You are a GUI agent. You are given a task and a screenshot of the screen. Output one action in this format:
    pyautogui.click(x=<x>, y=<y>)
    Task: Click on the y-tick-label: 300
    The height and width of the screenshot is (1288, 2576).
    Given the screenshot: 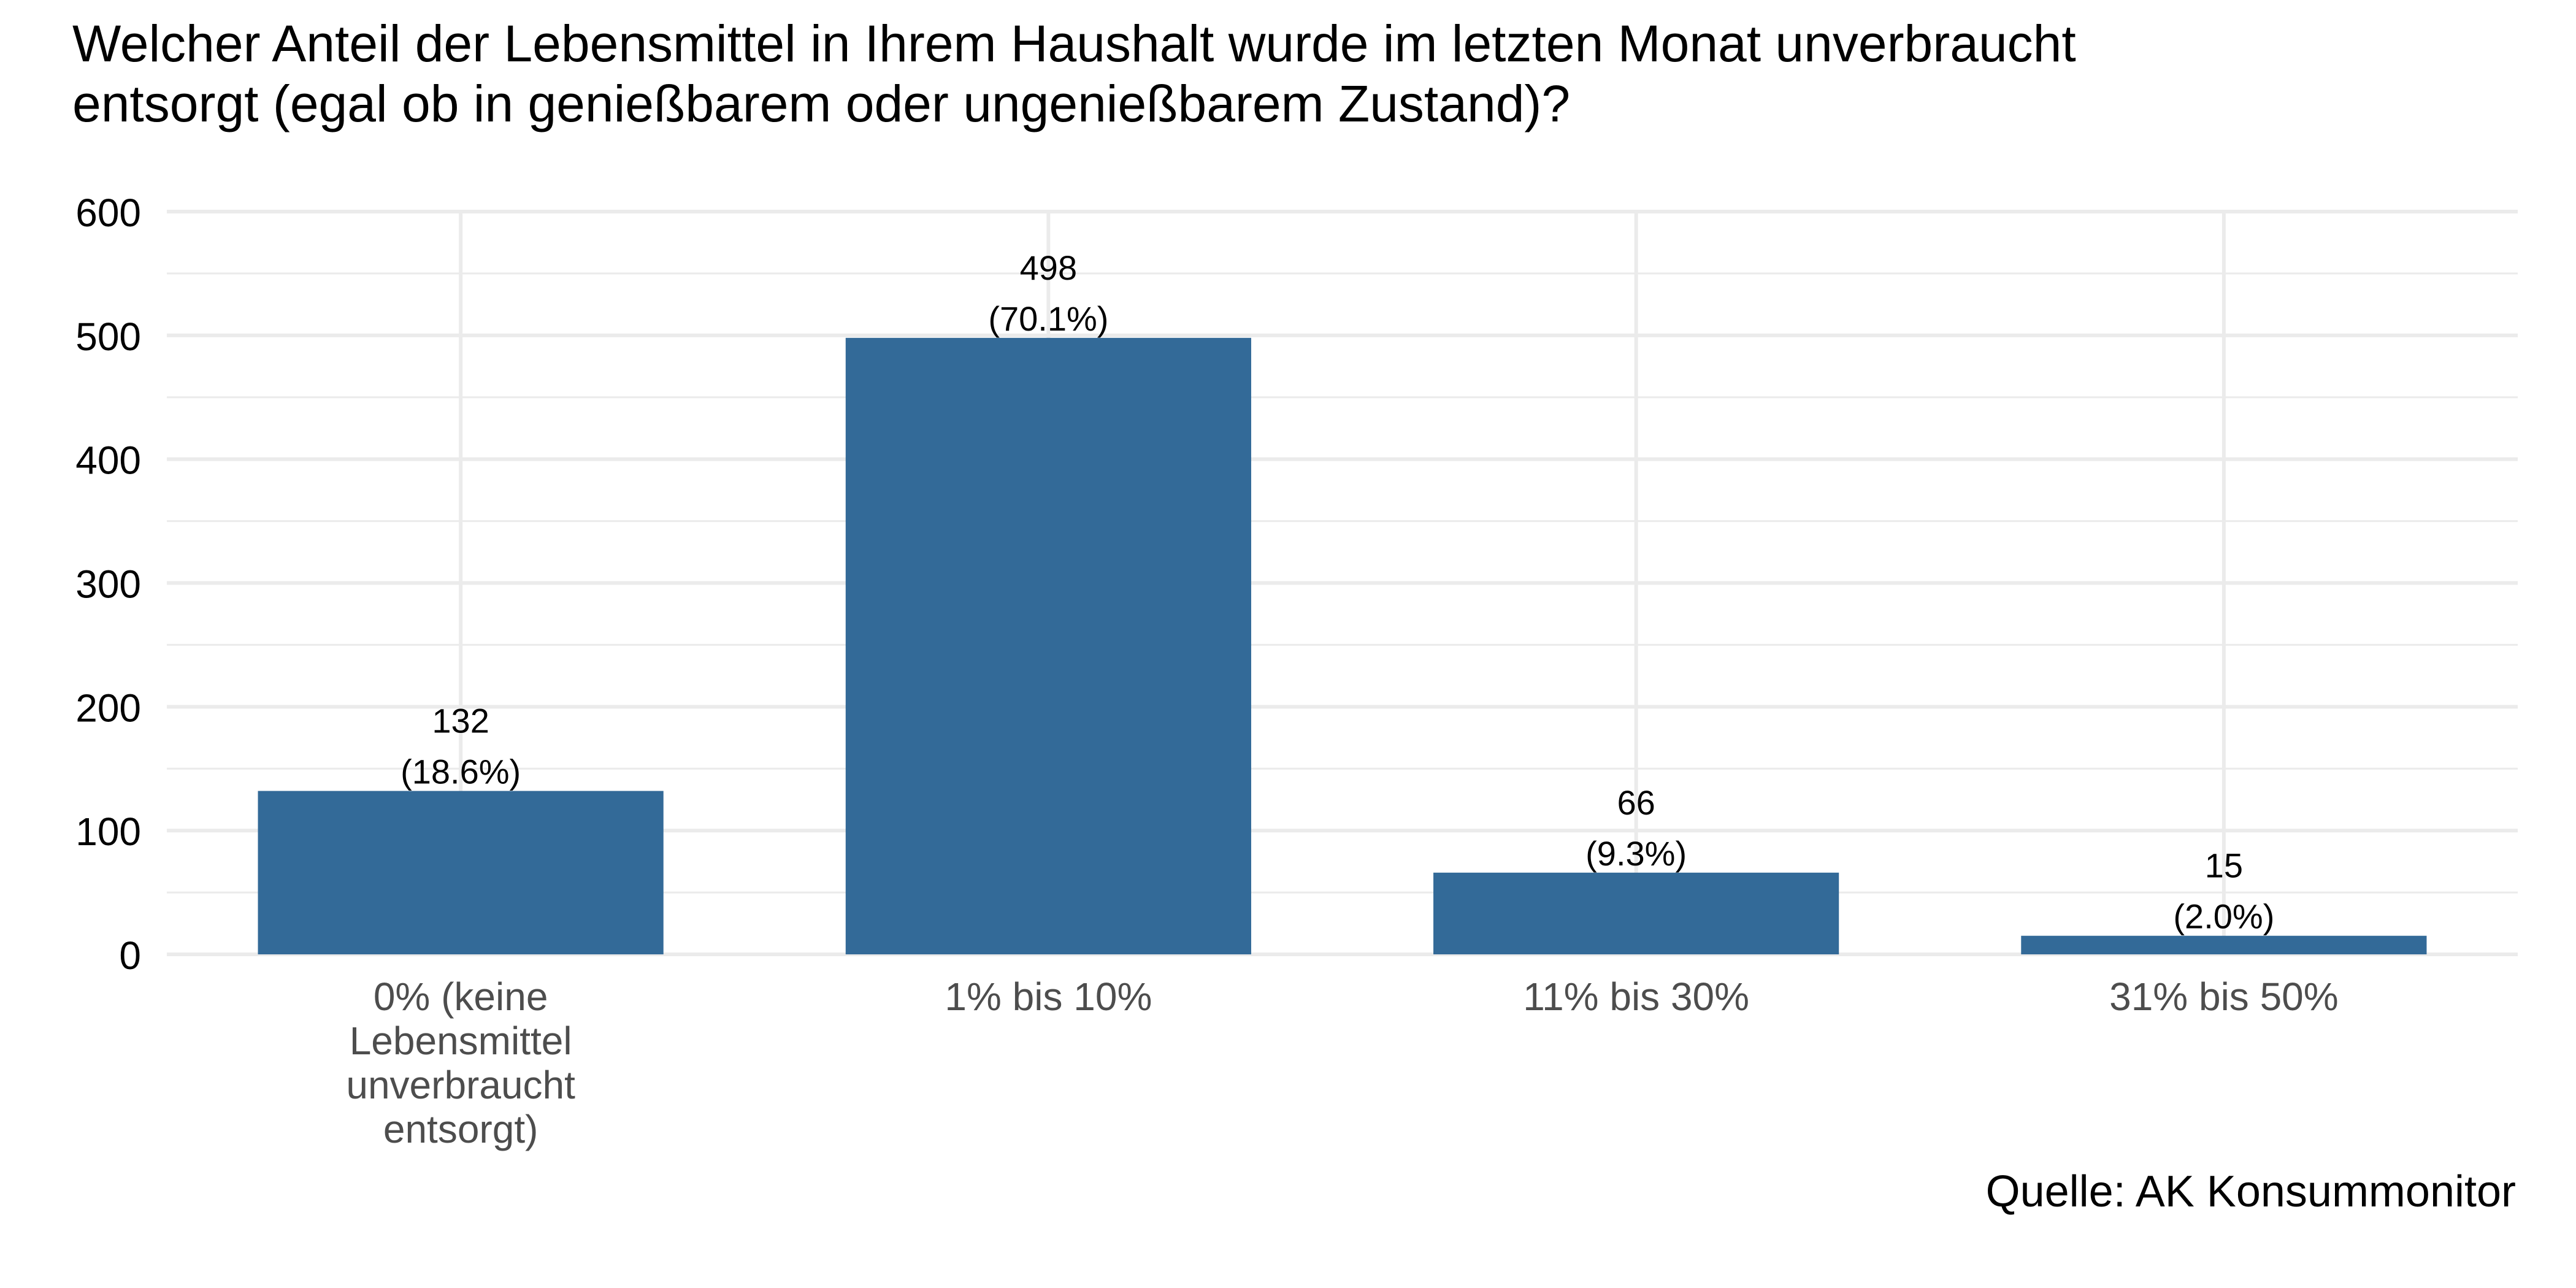 What is the action you would take?
    pyautogui.click(x=108, y=584)
    